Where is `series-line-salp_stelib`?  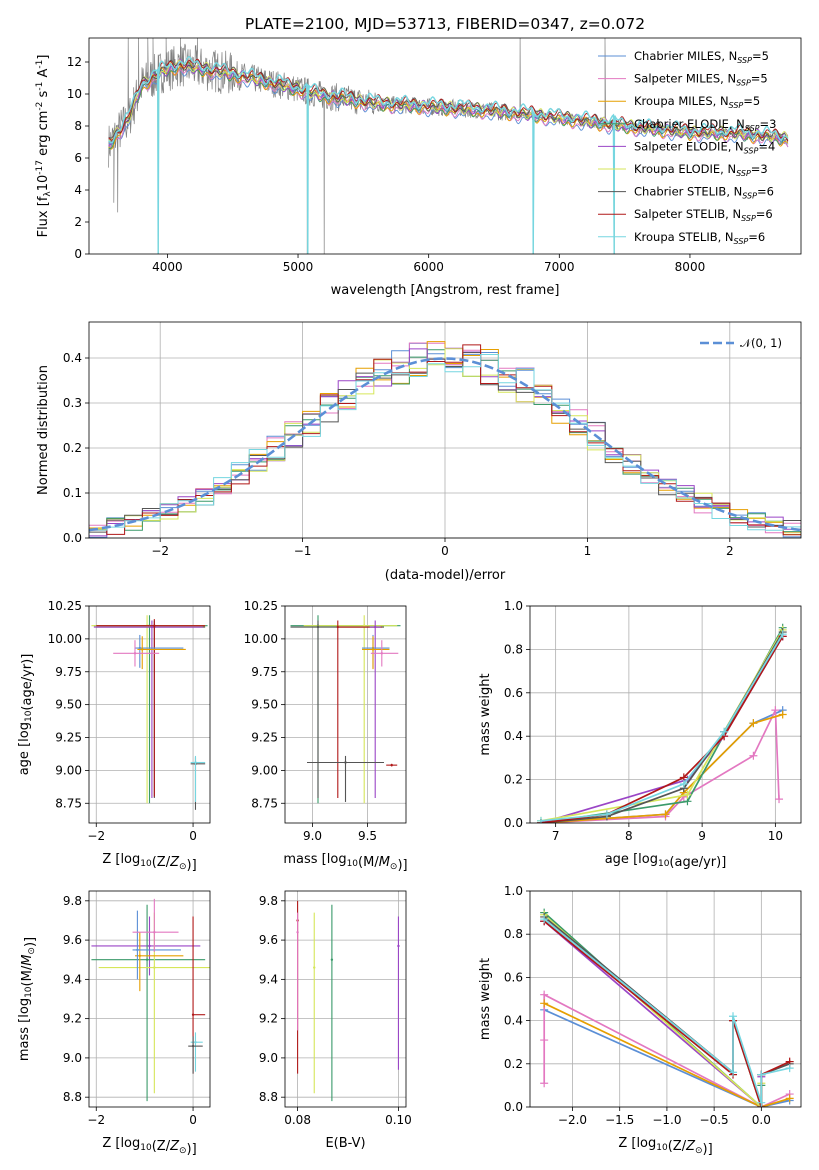 series-line-salp_stelib is located at coordinates (667, 1013).